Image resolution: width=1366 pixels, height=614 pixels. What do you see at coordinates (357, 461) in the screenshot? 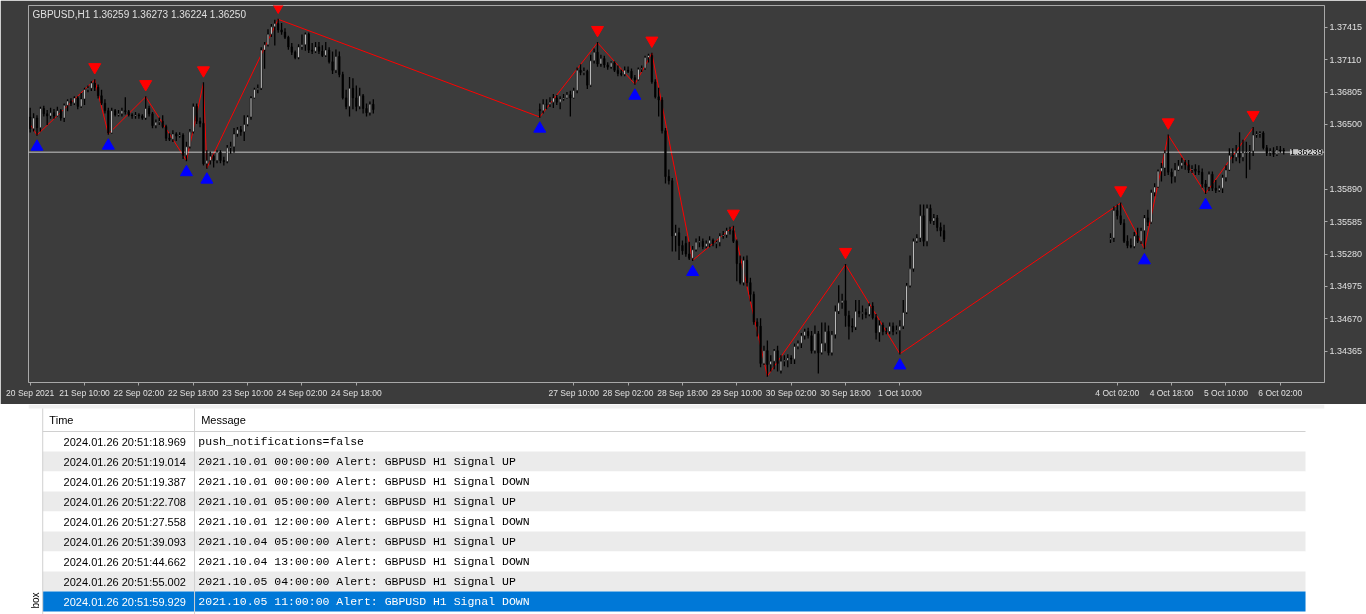
I see `text: 2021.10.01 00:00:00 Alert: GBPUSD H1 Signal UP` at bounding box center [357, 461].